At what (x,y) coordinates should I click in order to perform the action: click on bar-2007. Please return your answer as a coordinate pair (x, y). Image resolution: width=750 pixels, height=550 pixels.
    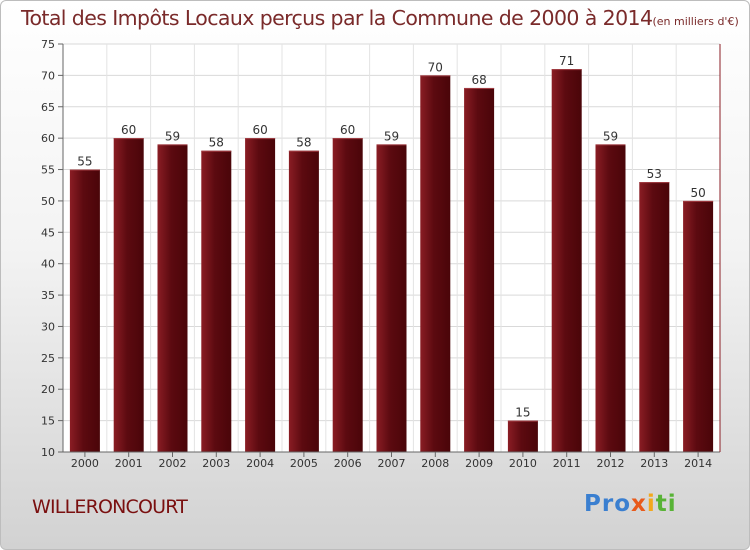
    Looking at the image, I should click on (391, 298).